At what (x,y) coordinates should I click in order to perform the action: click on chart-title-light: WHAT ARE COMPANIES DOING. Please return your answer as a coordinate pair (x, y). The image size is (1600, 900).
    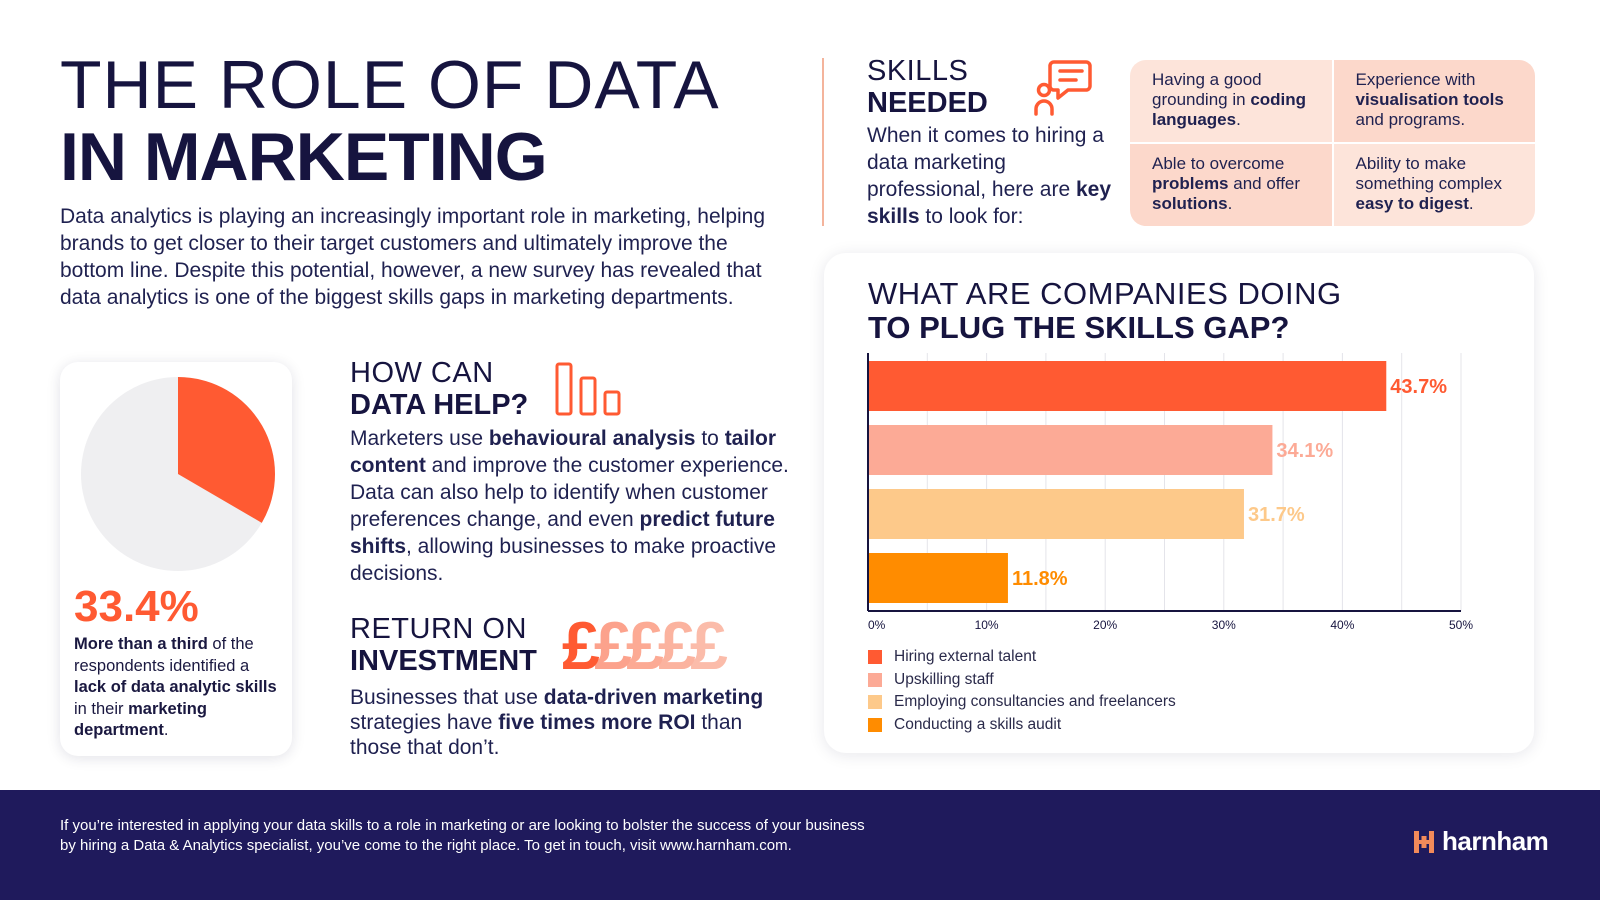
    Looking at the image, I should click on (1105, 293).